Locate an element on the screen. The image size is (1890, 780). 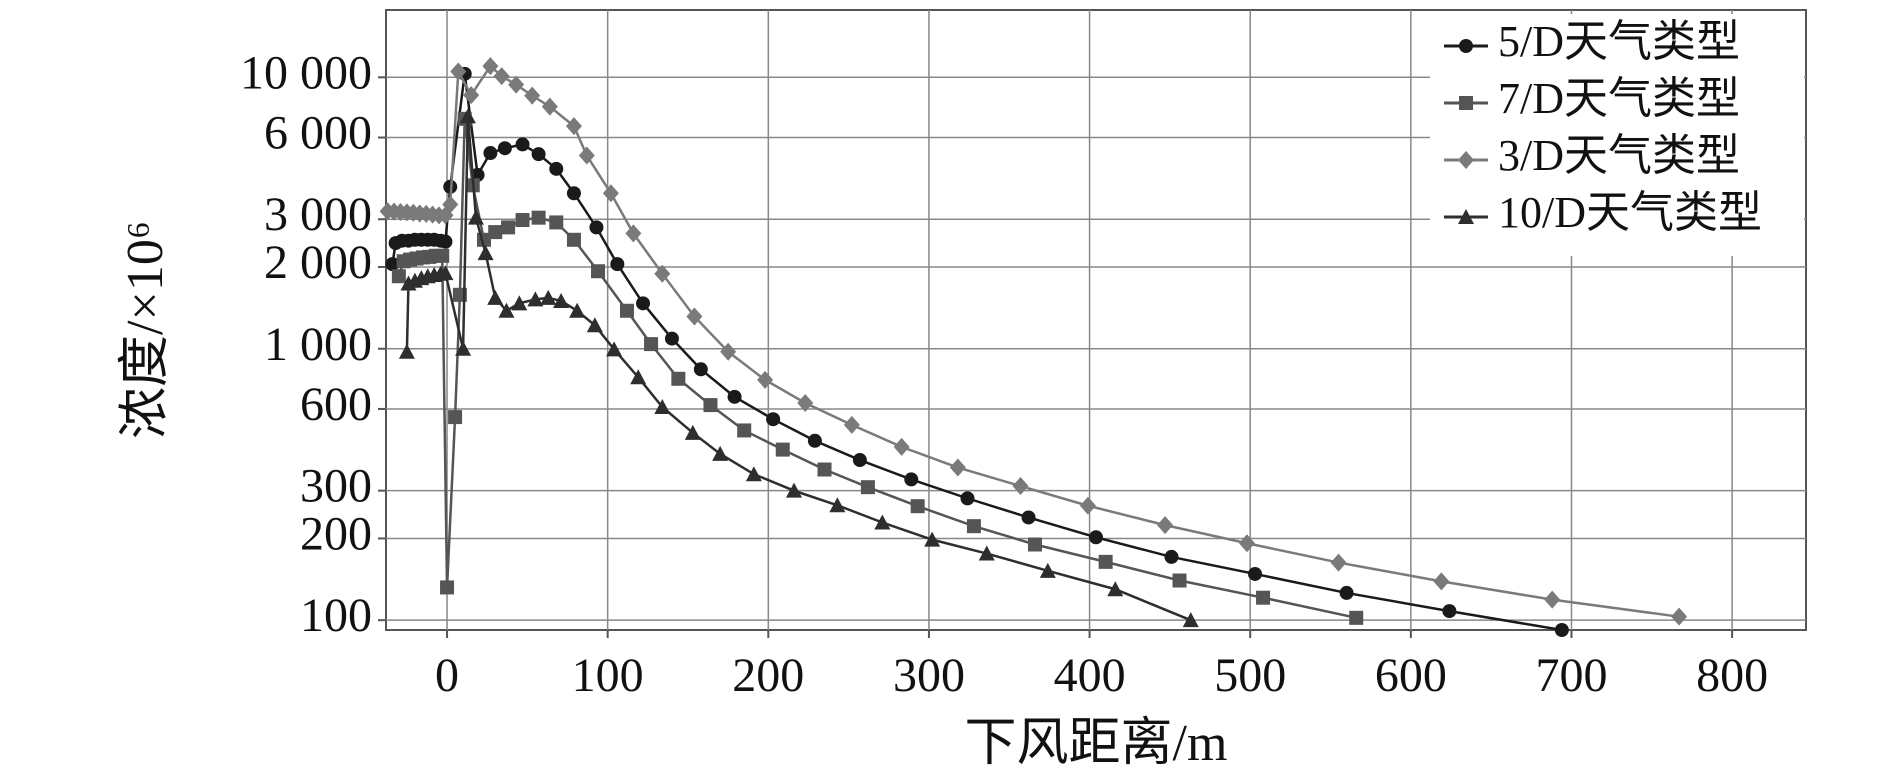
x-axis-label: 下风距离/m is located at coordinates (1096, 743).